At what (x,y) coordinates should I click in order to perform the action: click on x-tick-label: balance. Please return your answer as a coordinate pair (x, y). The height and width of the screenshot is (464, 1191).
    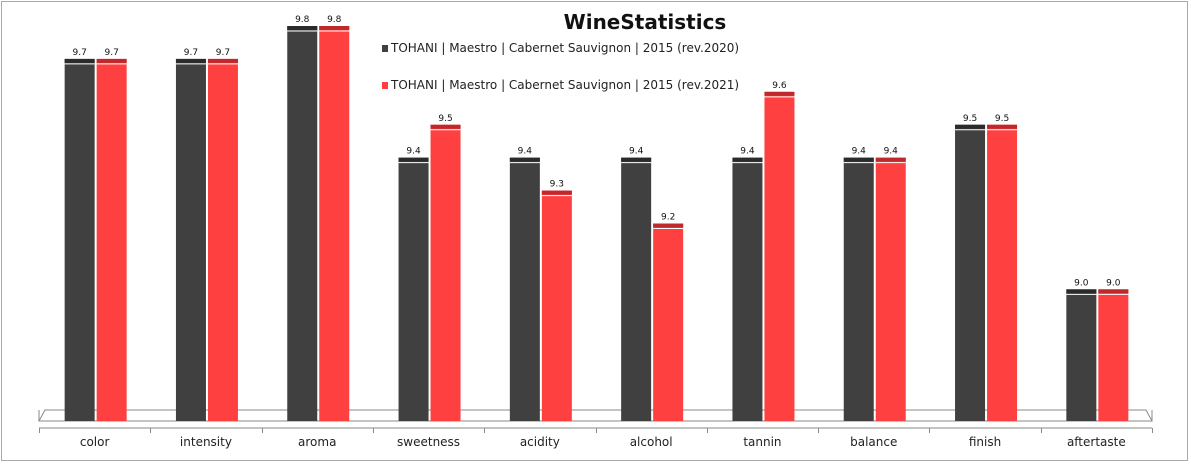
    Looking at the image, I should click on (873, 442).